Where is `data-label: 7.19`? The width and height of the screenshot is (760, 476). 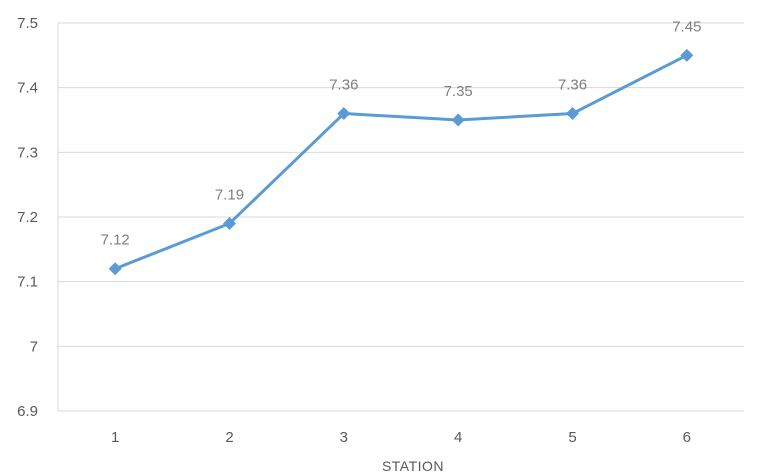 data-label: 7.19 is located at coordinates (229, 194).